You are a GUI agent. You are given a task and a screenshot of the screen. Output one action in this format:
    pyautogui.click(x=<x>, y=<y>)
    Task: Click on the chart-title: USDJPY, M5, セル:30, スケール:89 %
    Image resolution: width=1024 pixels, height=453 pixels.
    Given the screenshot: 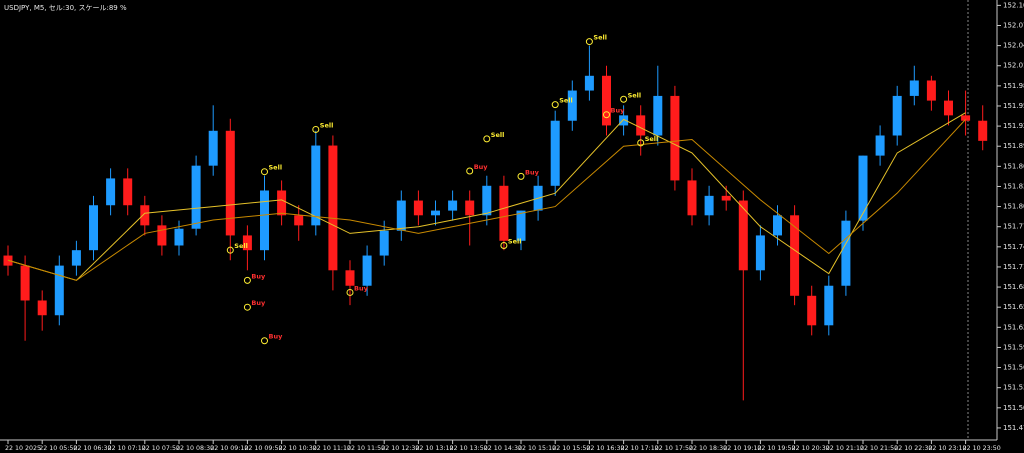 What is the action you would take?
    pyautogui.click(x=65, y=8)
    